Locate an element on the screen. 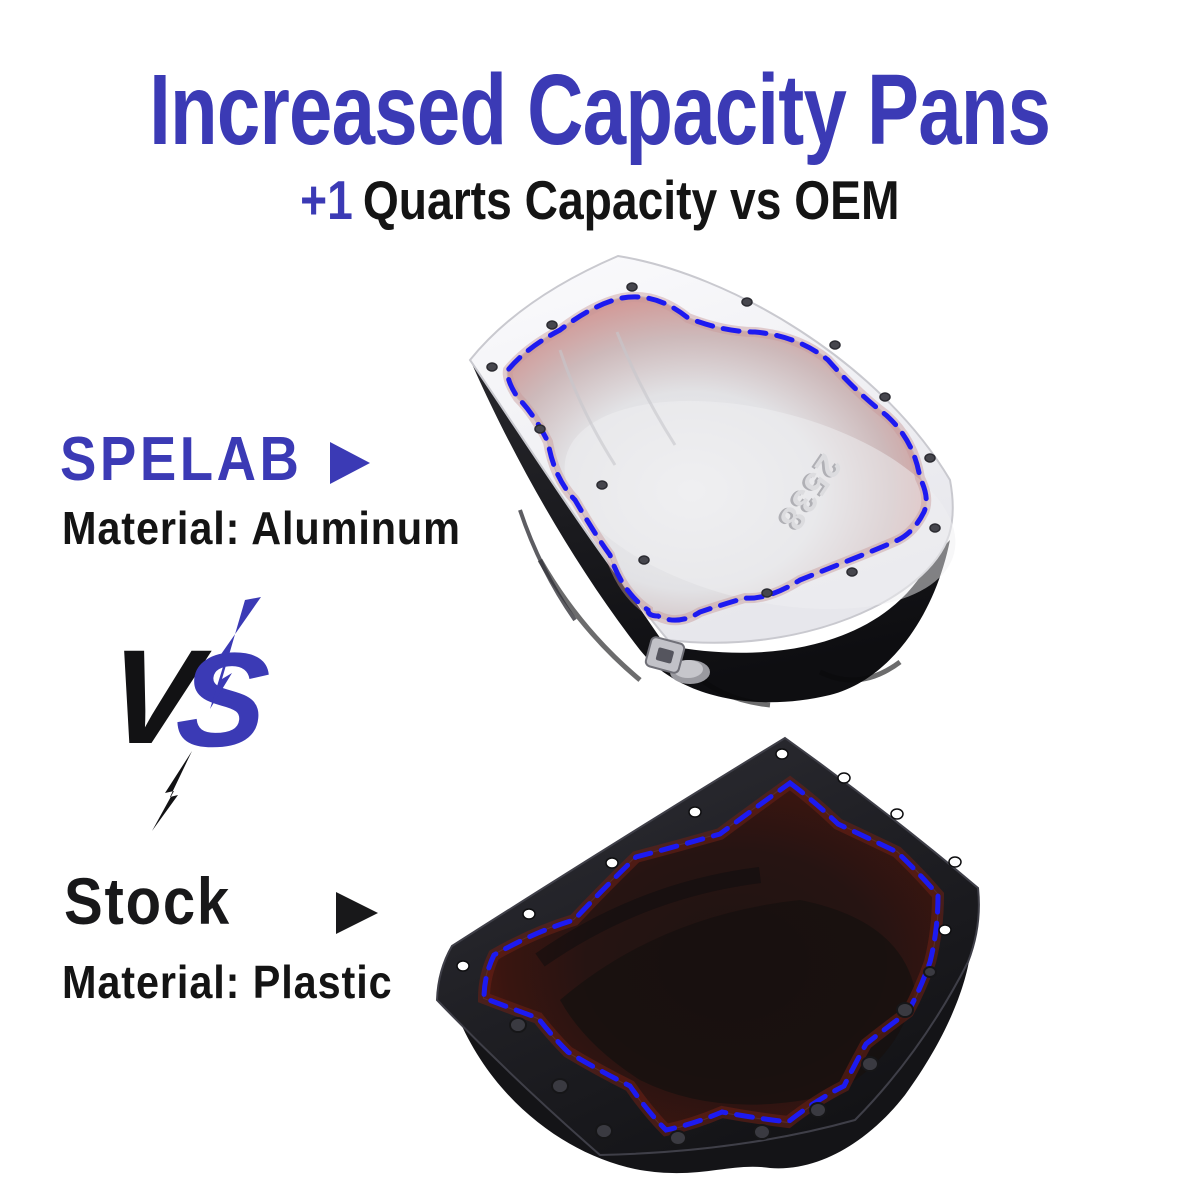  bolt-holes is located at coordinates (713, 440).